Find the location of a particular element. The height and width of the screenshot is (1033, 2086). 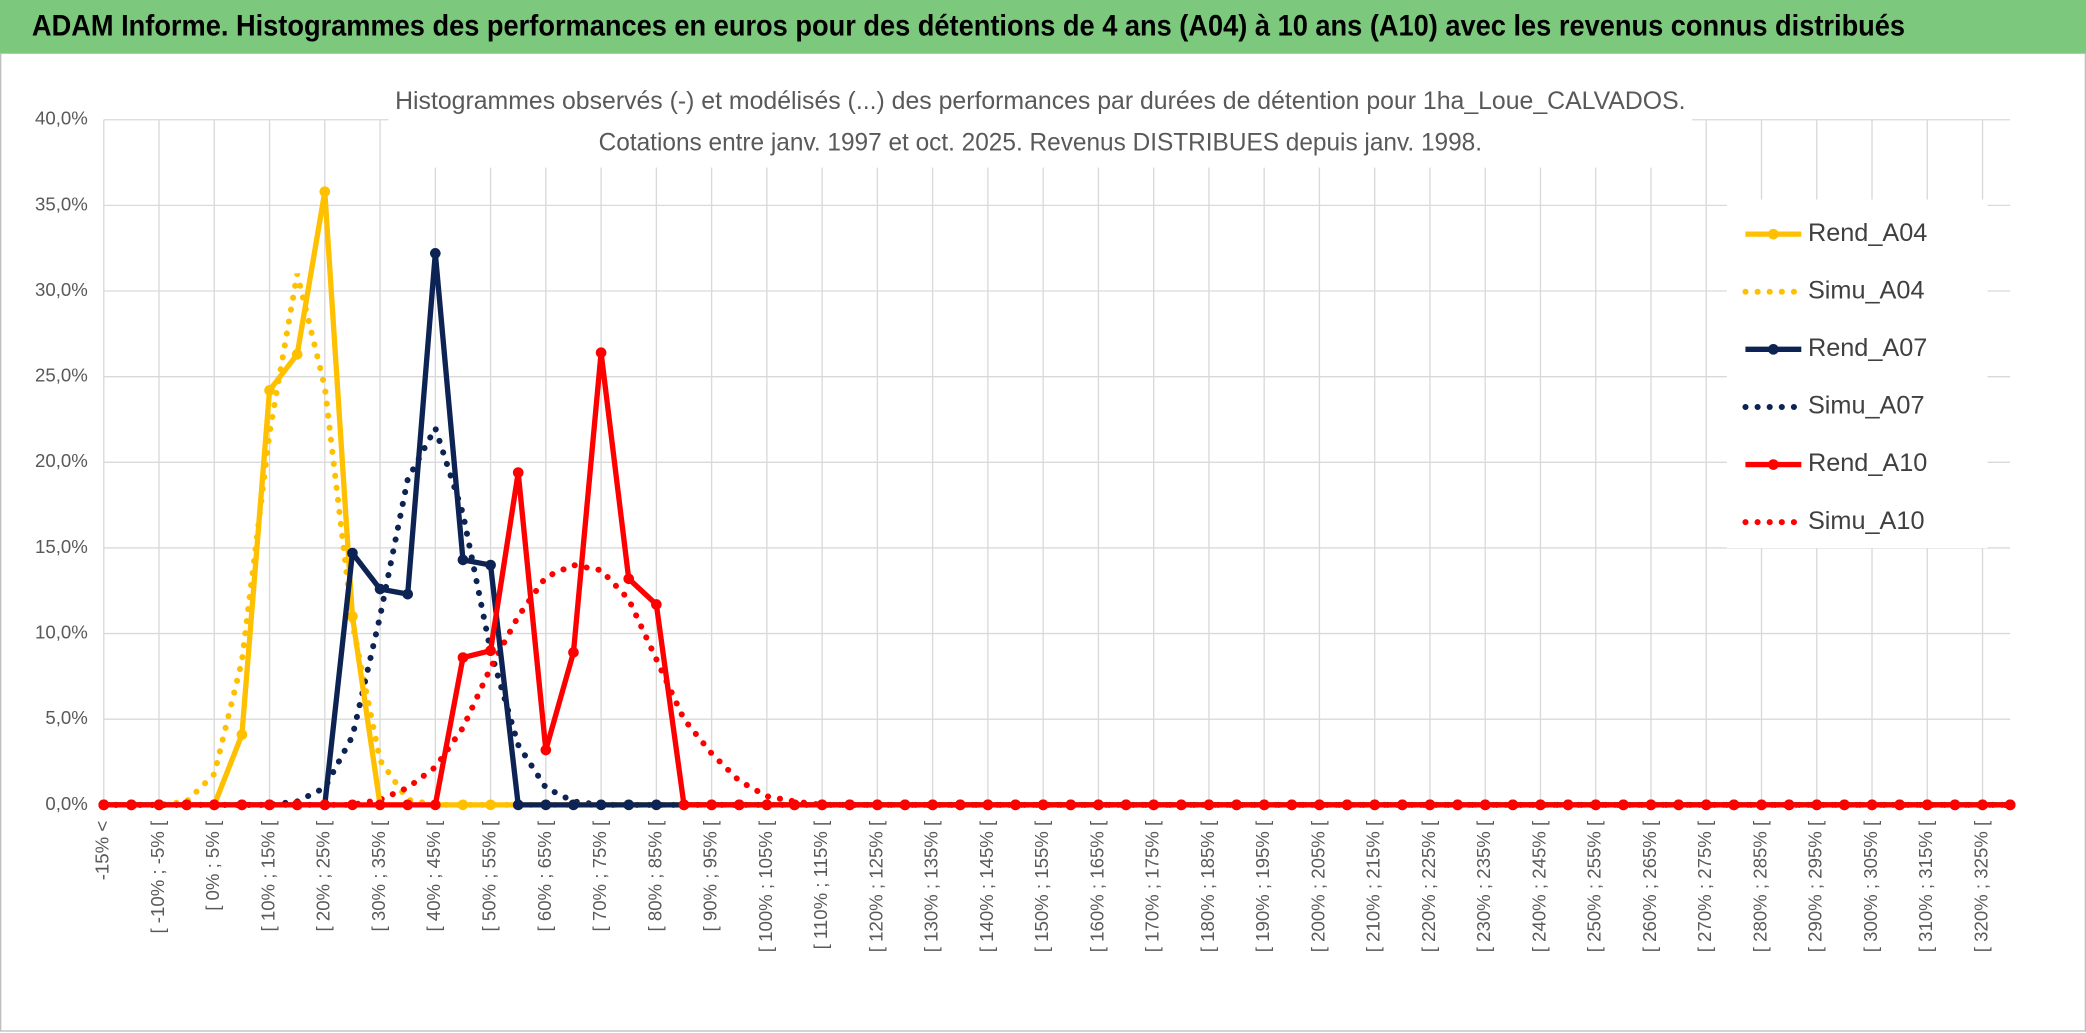

y-tick-label: 0,0% is located at coordinates (66, 803).